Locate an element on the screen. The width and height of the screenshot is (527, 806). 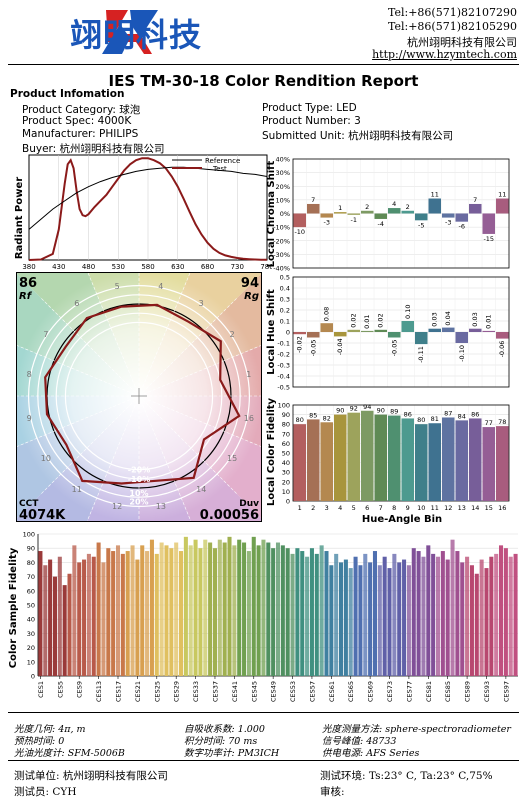
website-link: http://www.hzymtech.com is located at coordinates (444, 54).